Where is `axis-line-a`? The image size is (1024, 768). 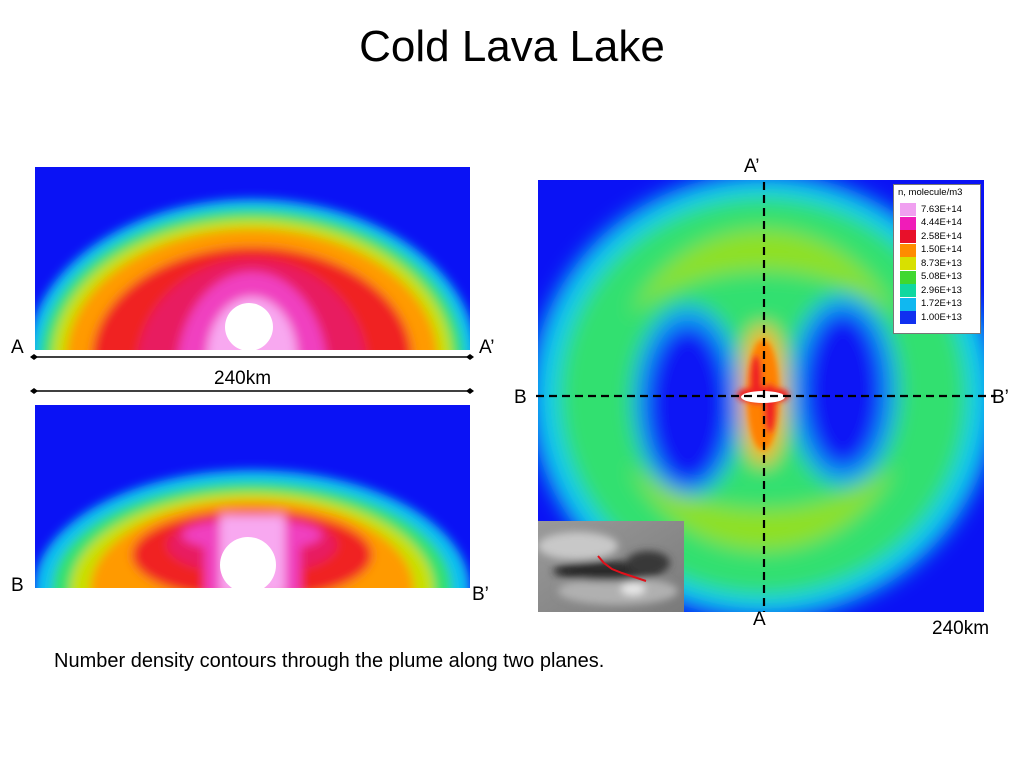 axis-line-a is located at coordinates (252, 374).